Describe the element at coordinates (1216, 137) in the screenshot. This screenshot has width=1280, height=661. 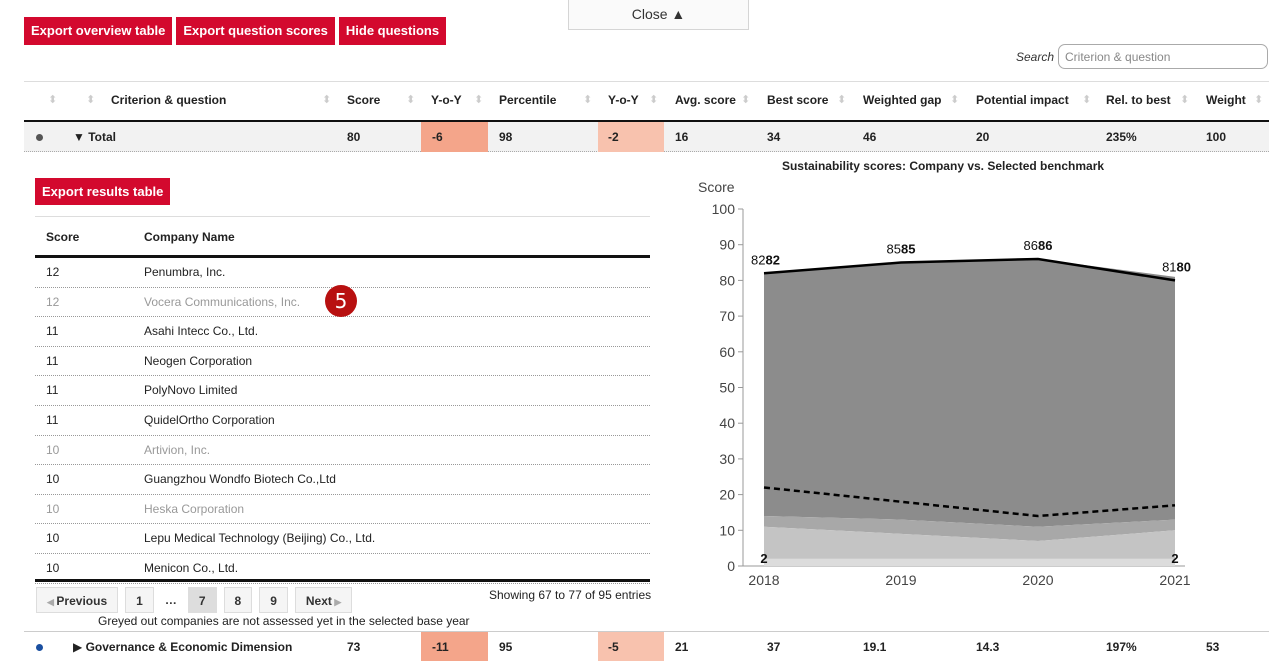
I see `total-weight: 100` at that location.